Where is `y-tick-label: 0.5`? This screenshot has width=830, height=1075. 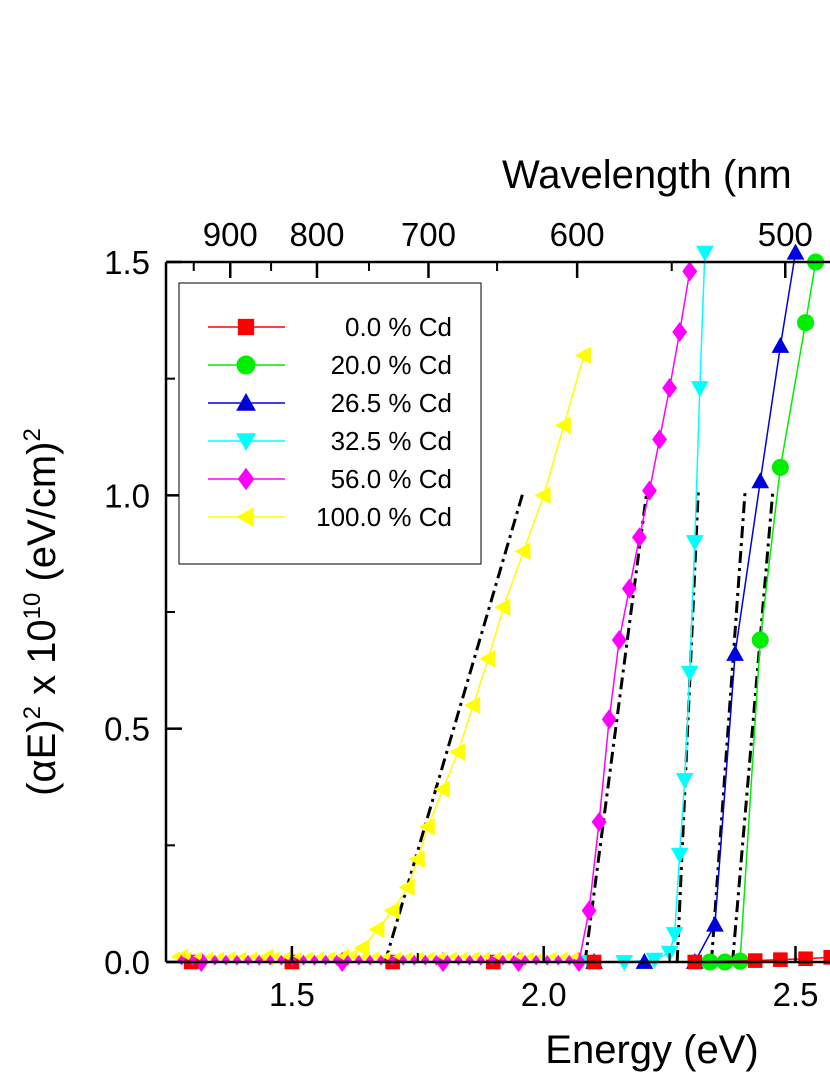
y-tick-label: 0.5 is located at coordinates (127, 729).